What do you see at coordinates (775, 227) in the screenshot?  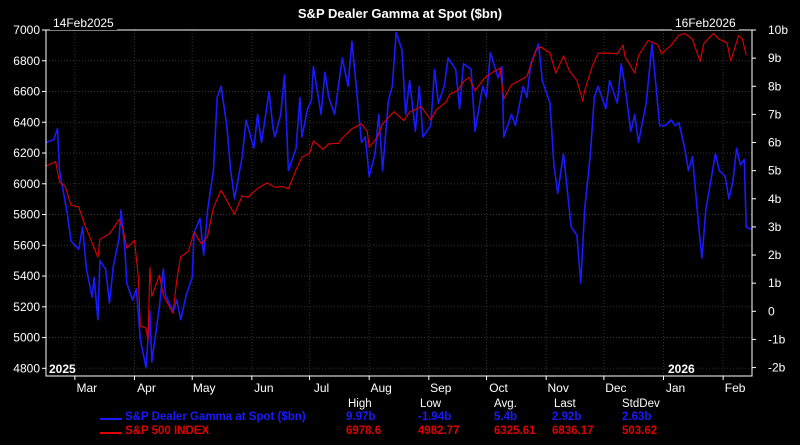 I see `y-right-tick-label: 3b` at bounding box center [775, 227].